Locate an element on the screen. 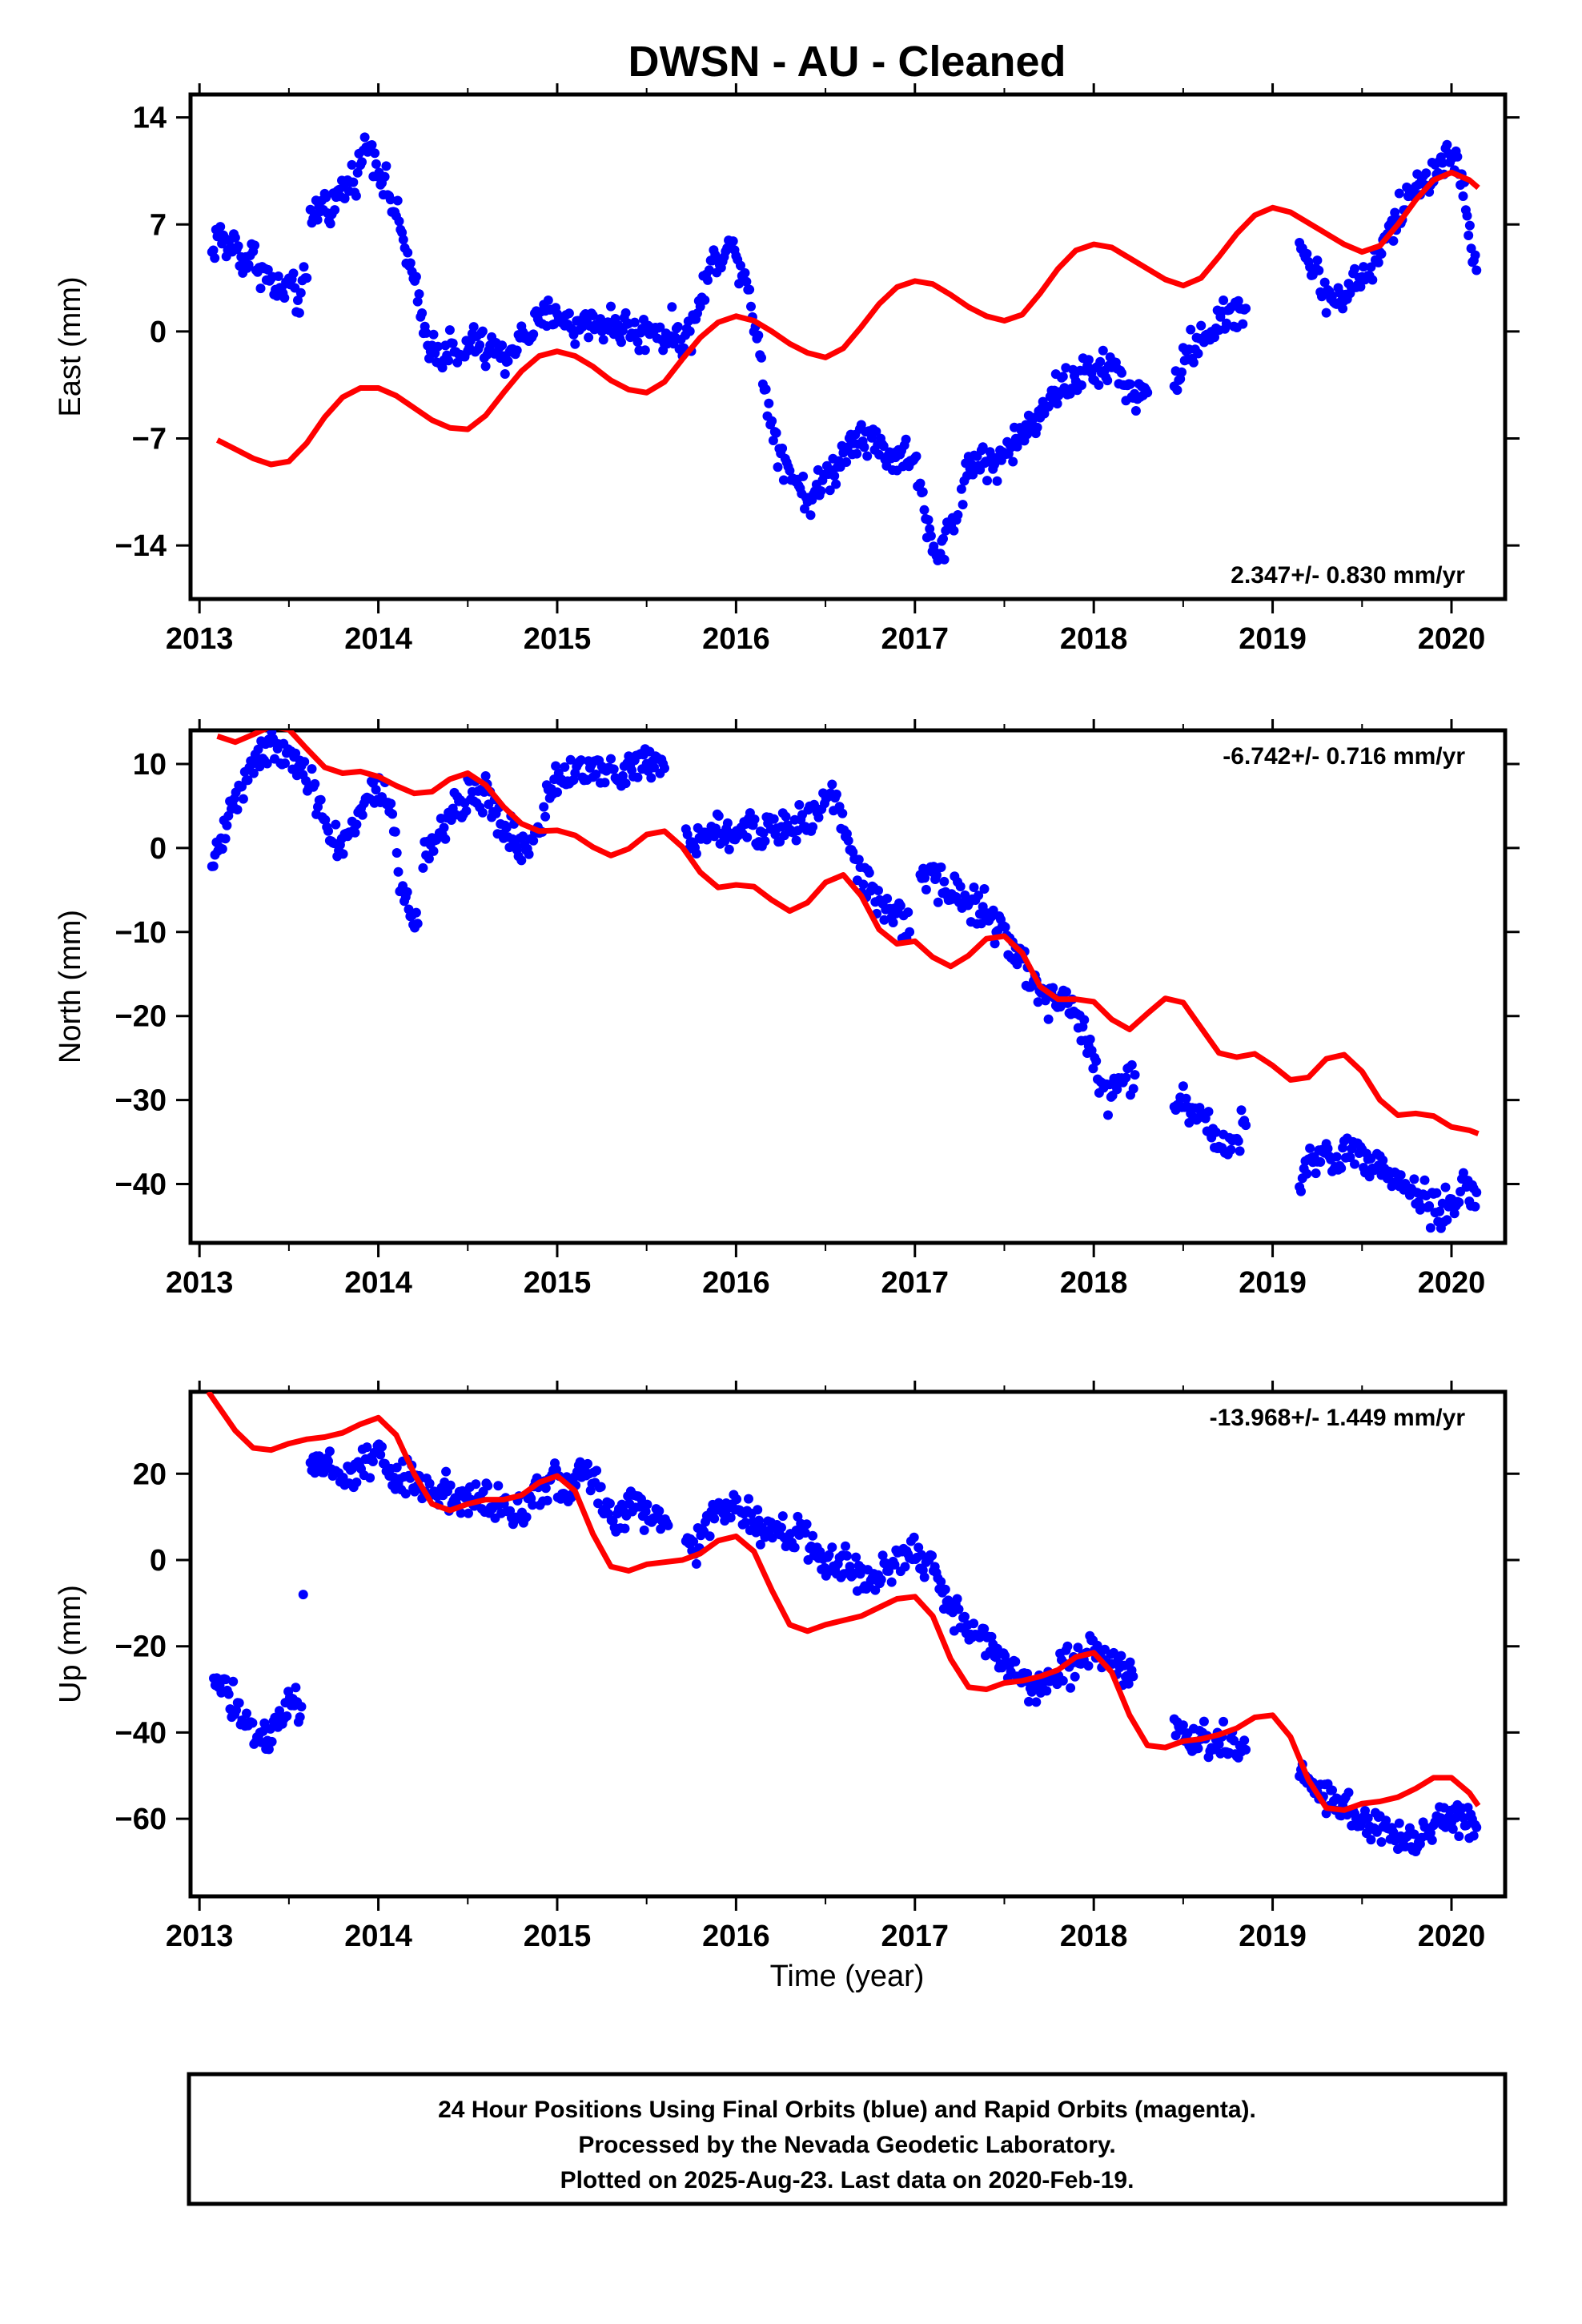  east-x-tick-label: 2013 is located at coordinates (200, 639).